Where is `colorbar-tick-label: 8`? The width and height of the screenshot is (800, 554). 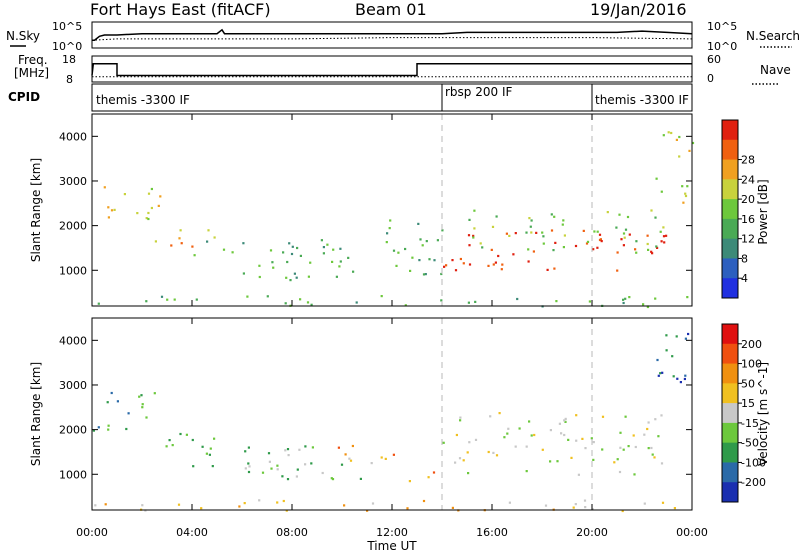 colorbar-tick-label: 8 is located at coordinates (744, 258).